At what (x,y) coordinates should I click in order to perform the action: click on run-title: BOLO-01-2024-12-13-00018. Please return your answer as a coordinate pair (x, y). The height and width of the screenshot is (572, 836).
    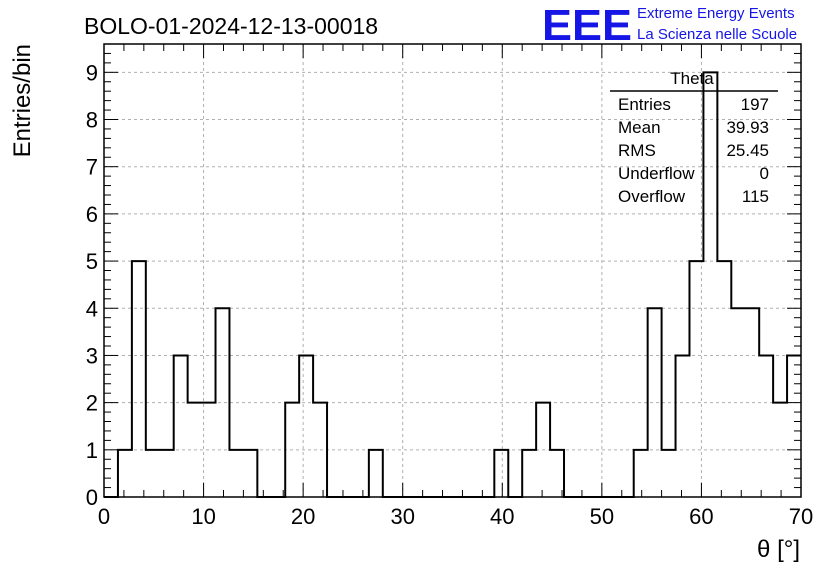
    Looking at the image, I should click on (231, 26).